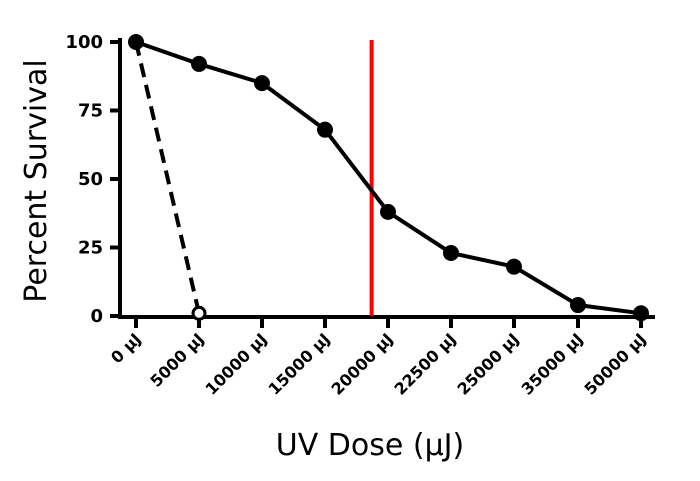 The image size is (700, 481). I want to click on x-axis-title: UV Dose (µJ), so click(370, 445).